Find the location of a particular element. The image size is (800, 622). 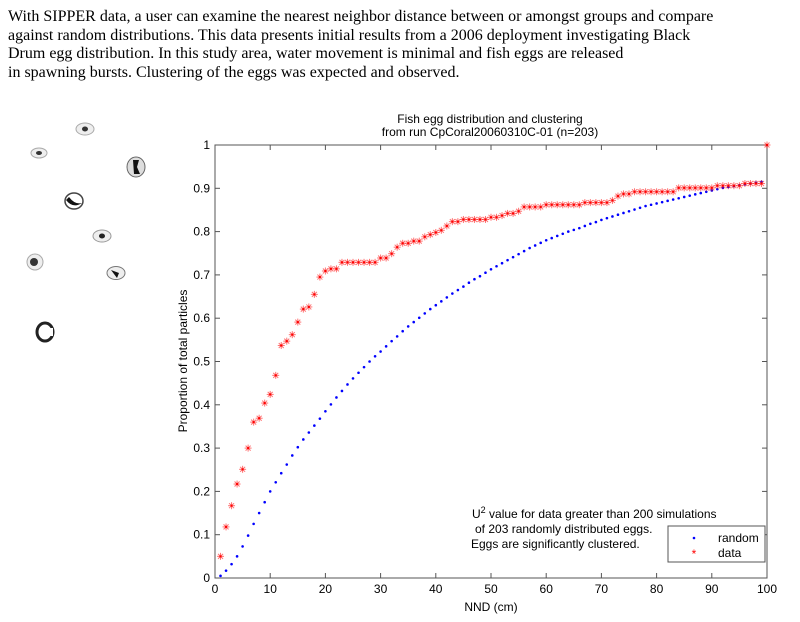

x-tick-label: 10 is located at coordinates (271, 589).